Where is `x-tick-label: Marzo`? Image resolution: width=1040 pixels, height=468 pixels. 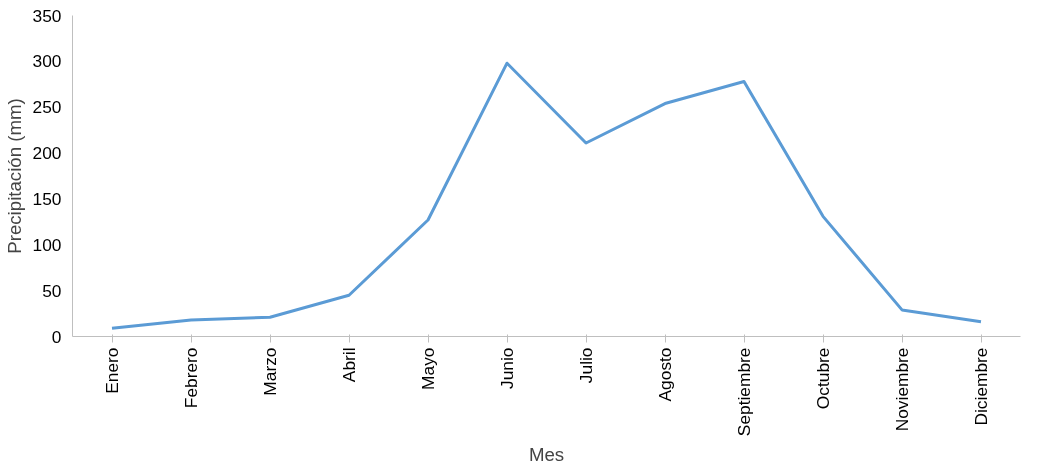 x-tick-label: Marzo is located at coordinates (270, 371).